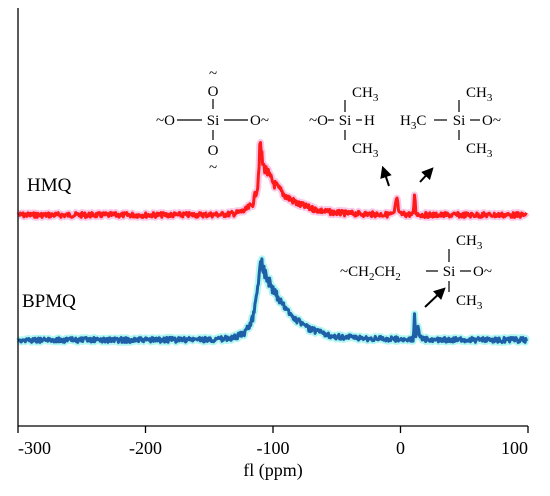  Describe the element at coordinates (365, 150) in the screenshot. I see `hsi-bottom-methyl: CH3` at that location.